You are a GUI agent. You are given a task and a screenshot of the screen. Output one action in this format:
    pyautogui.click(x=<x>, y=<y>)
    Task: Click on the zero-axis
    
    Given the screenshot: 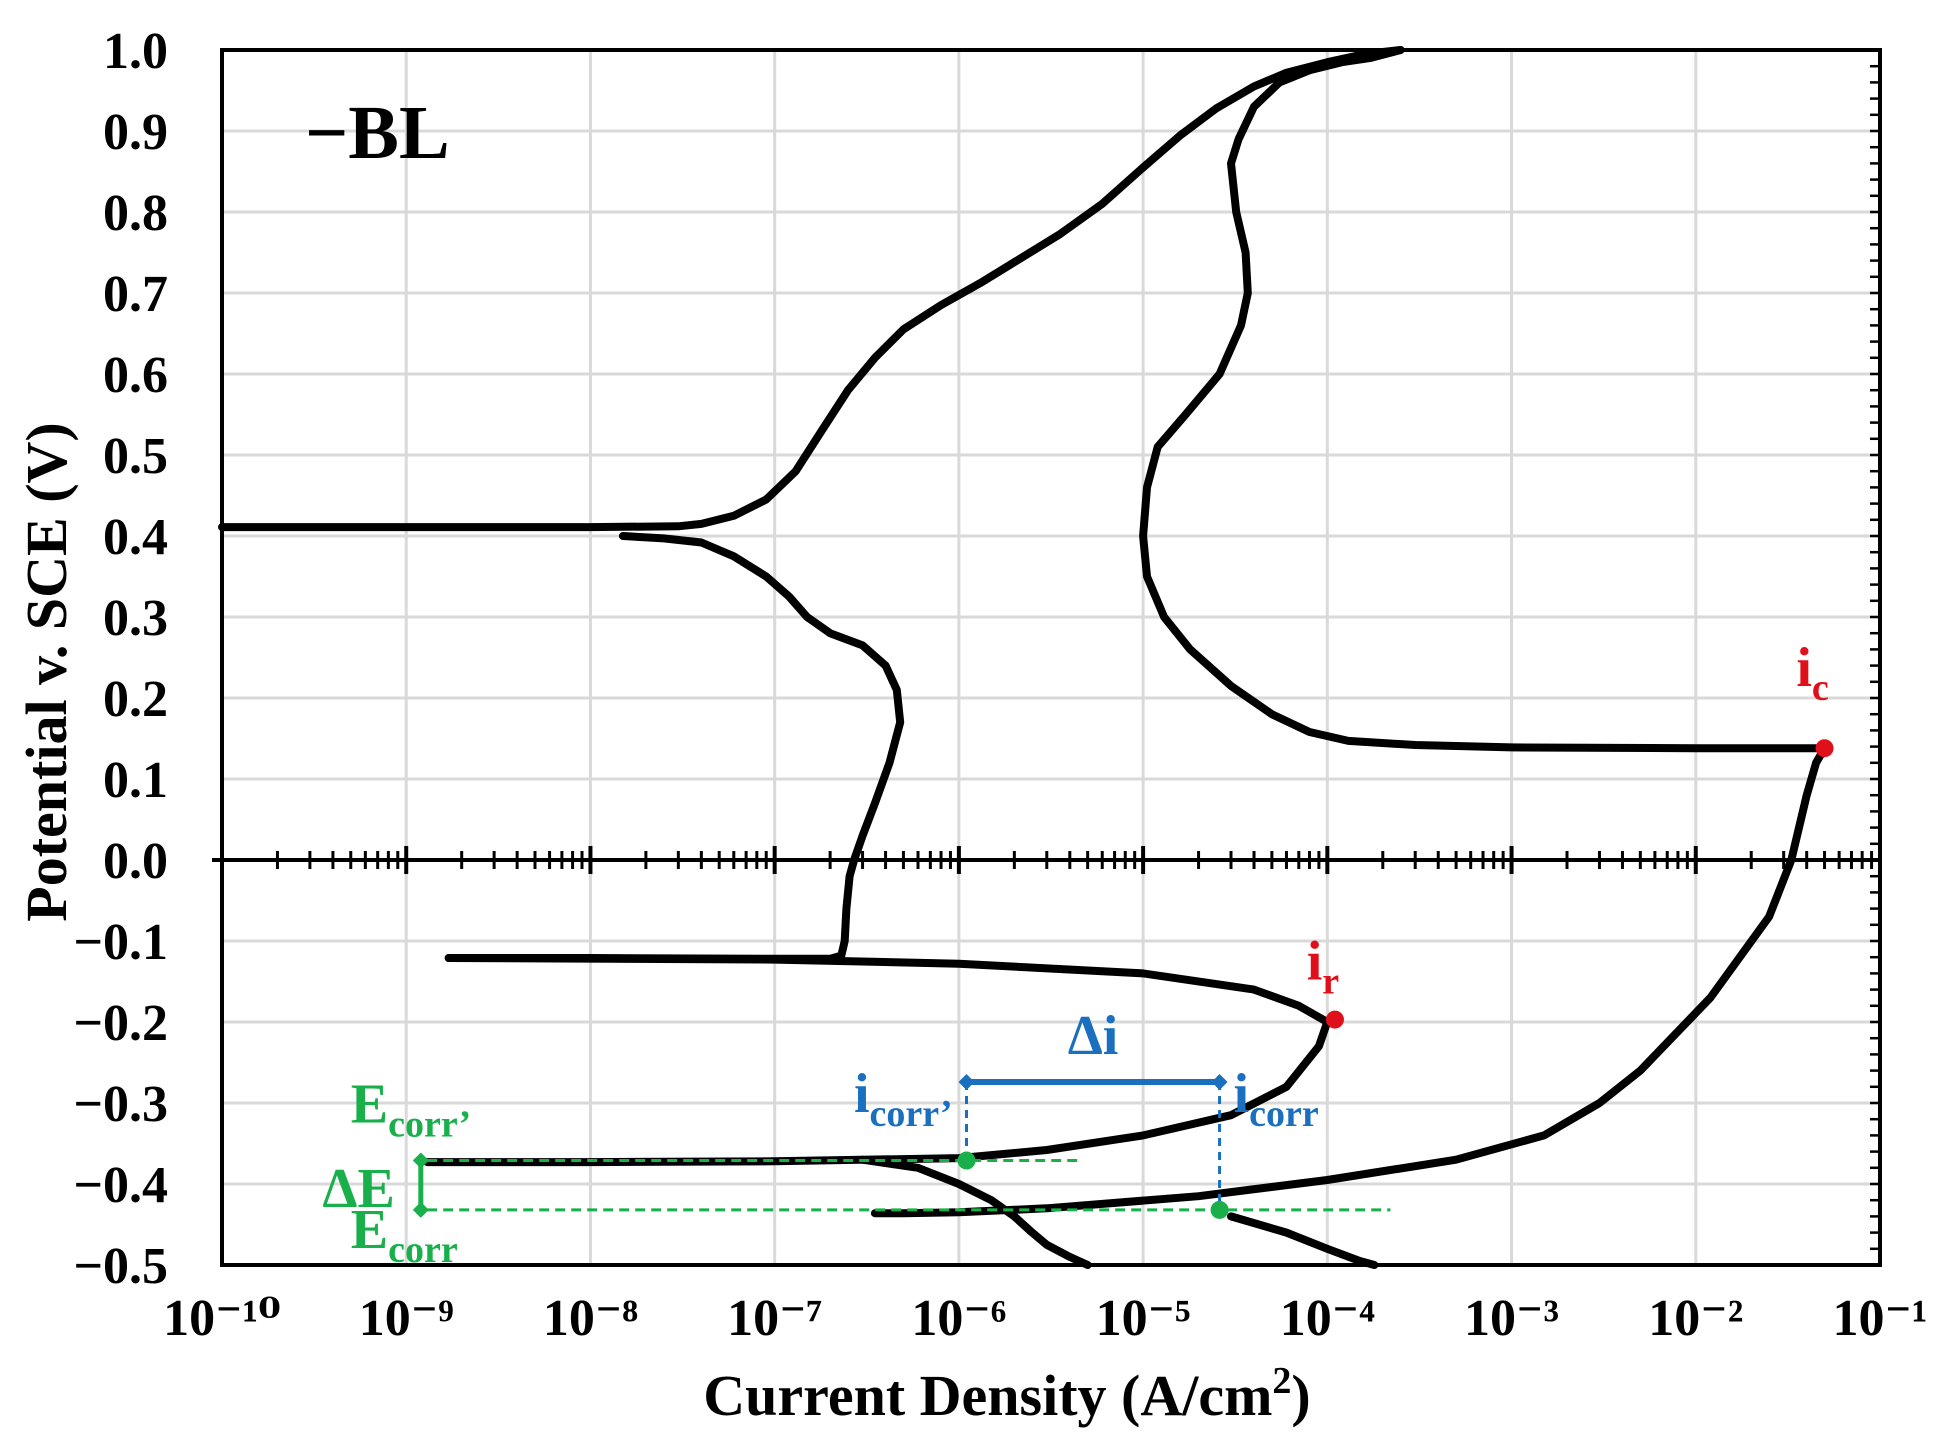 What is the action you would take?
    pyautogui.click(x=1046, y=860)
    